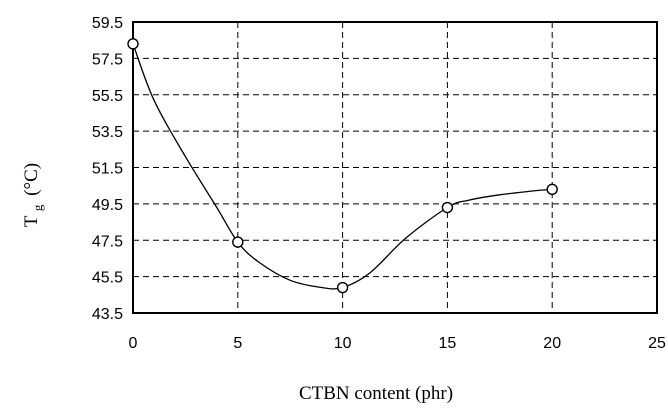 This screenshot has width=668, height=408. Describe the element at coordinates (107, 132) in the screenshot. I see `y-tick-label: 53.5` at that location.